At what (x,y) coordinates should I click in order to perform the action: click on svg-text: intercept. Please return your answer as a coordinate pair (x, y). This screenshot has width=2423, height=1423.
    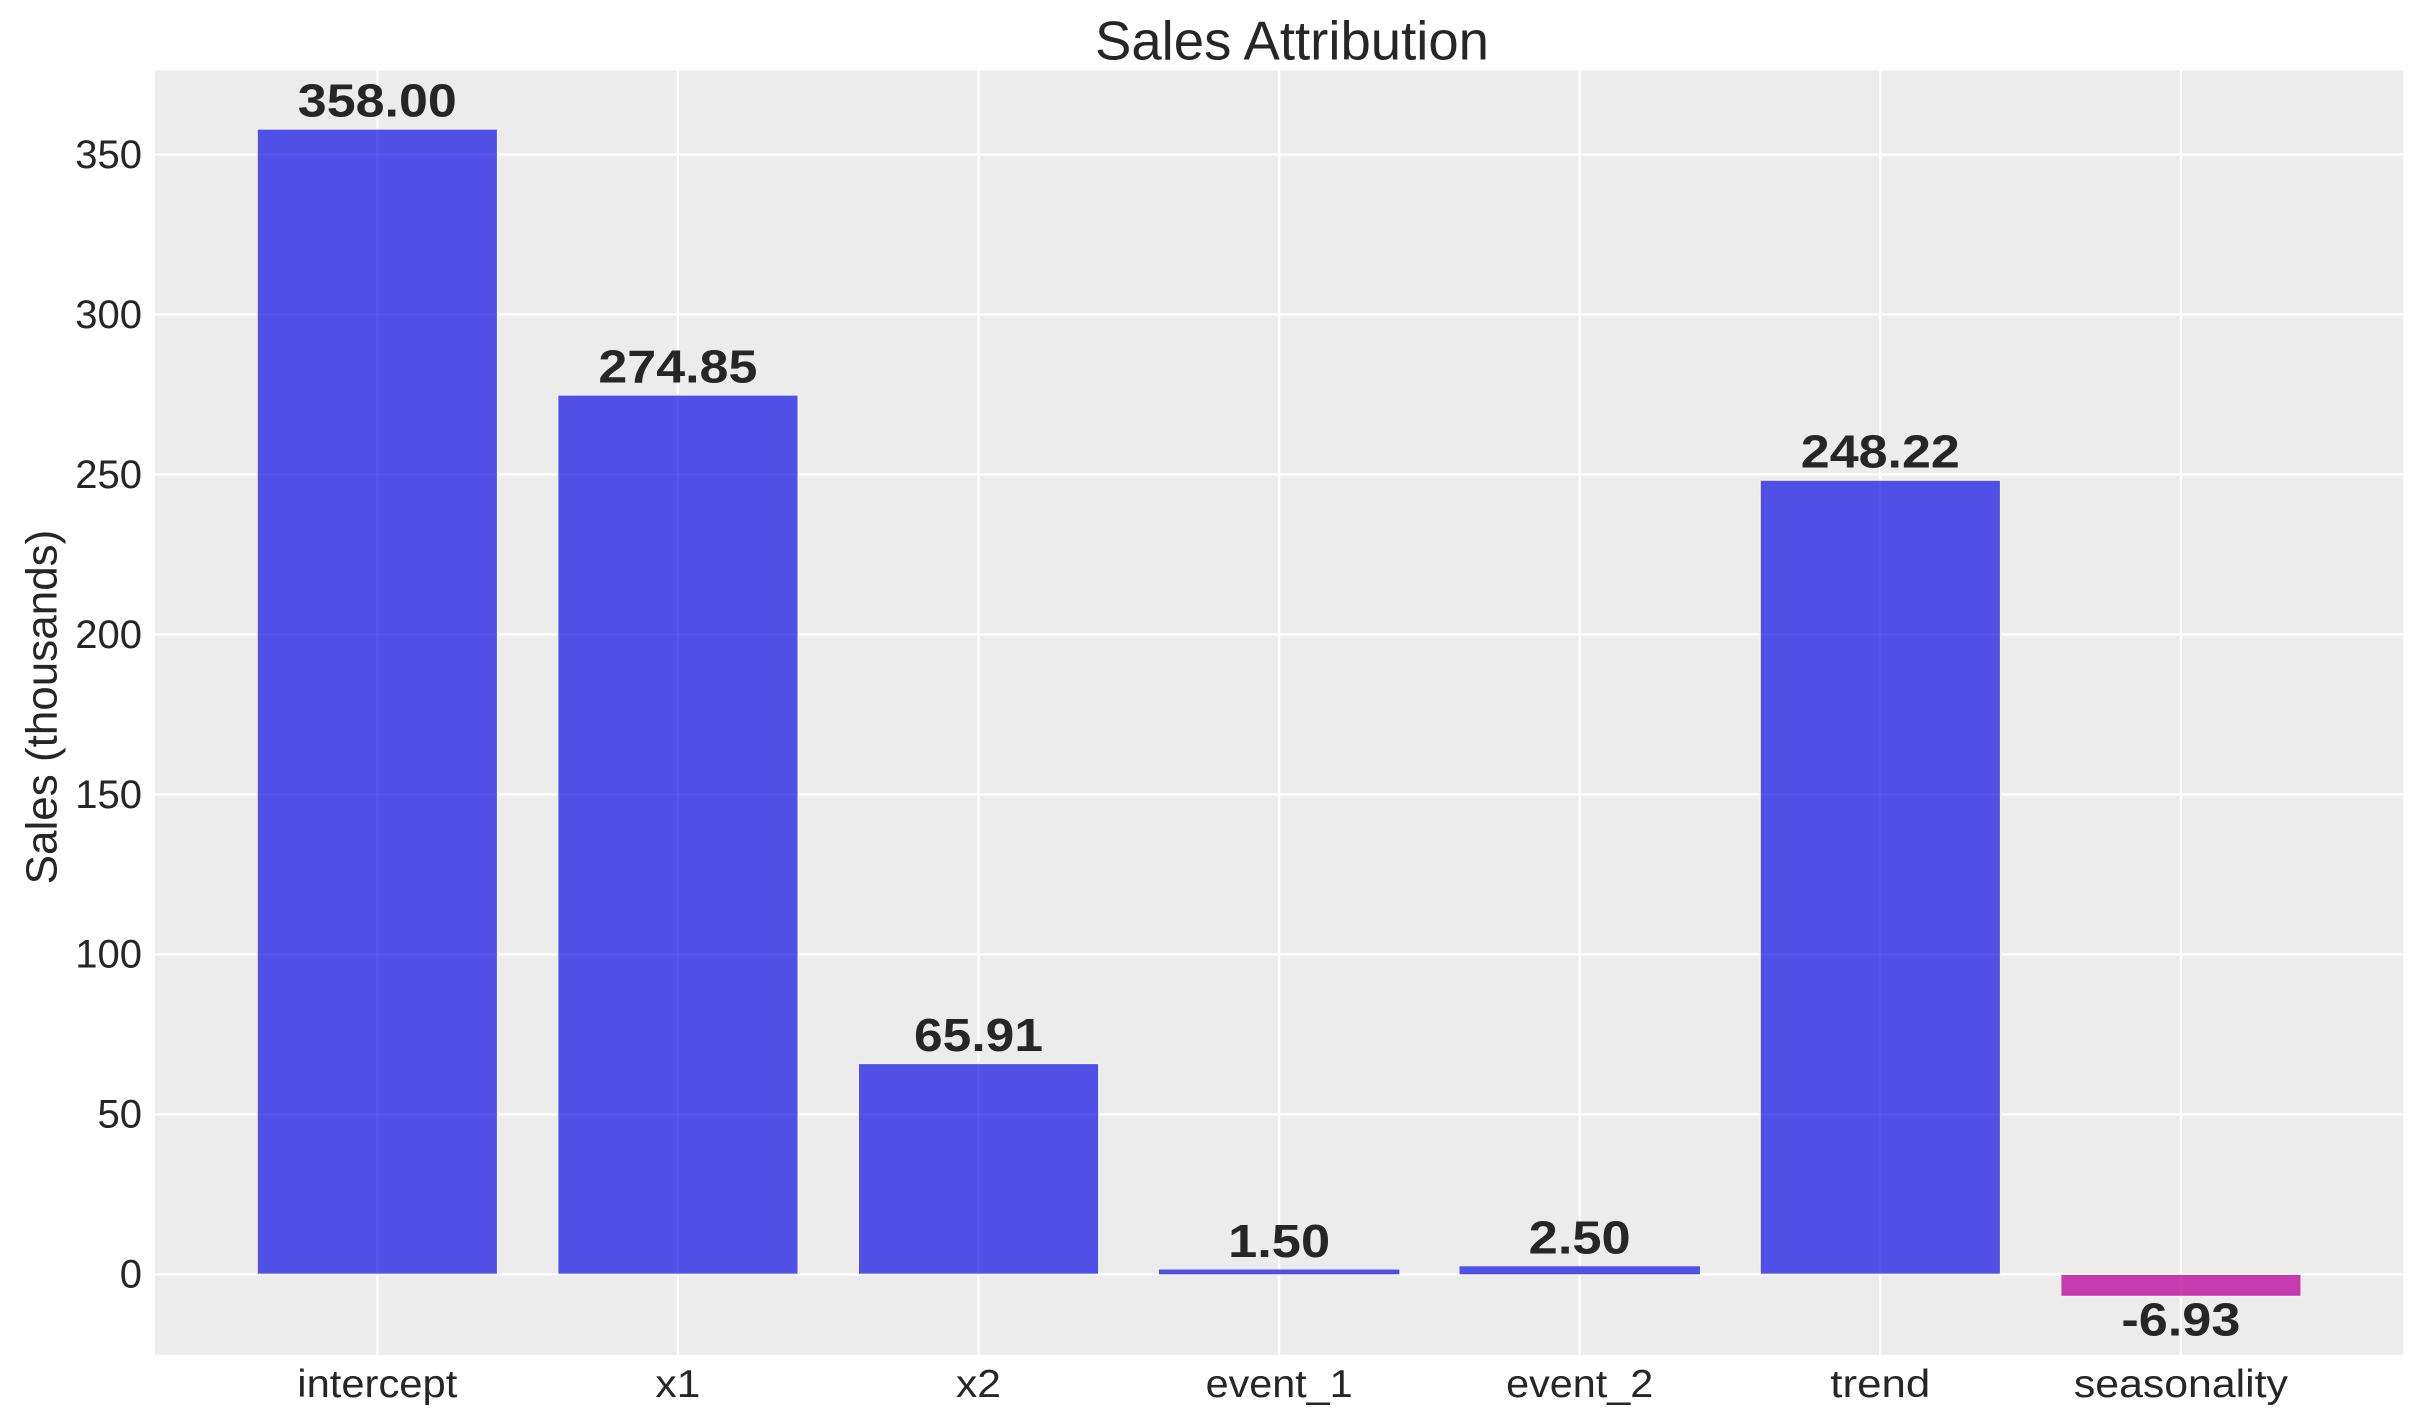
    Looking at the image, I should click on (377, 1384).